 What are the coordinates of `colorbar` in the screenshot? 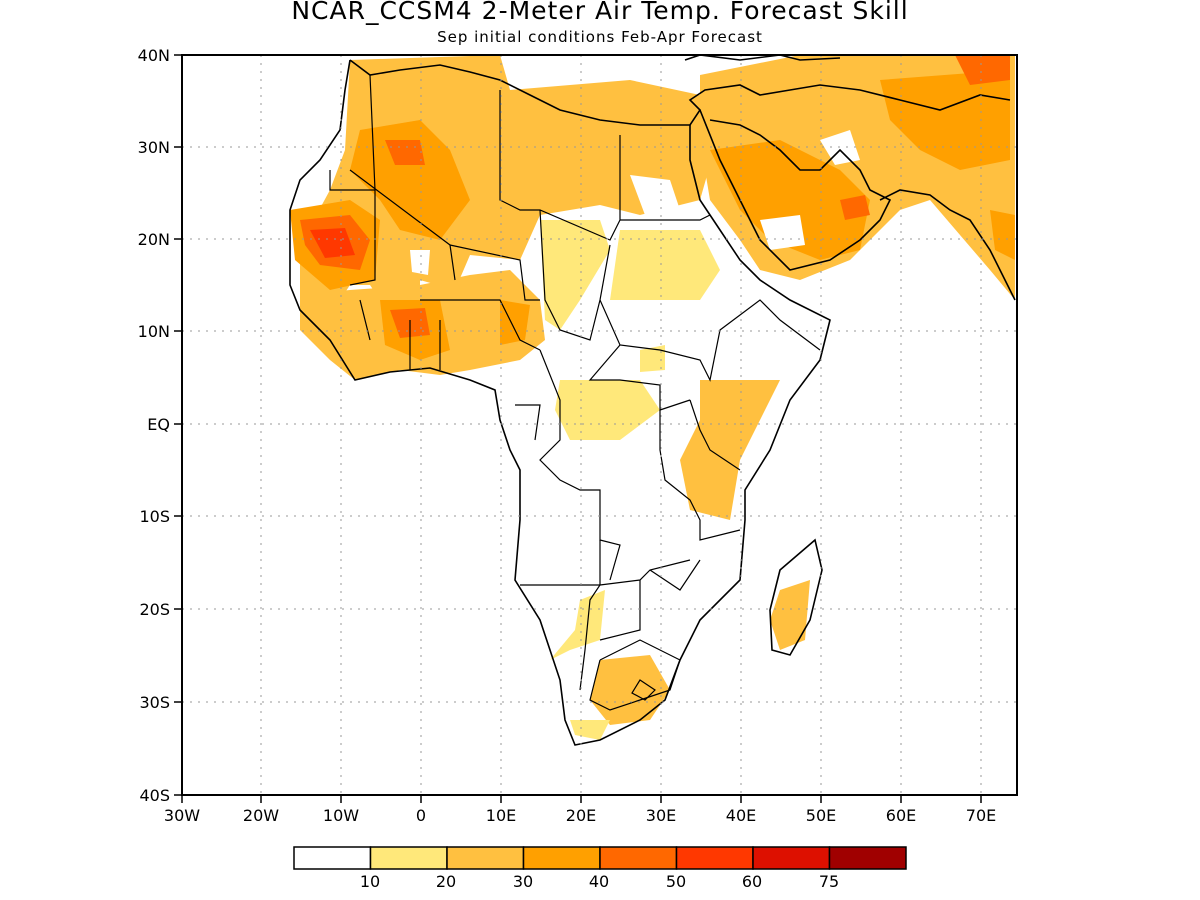 It's located at (600, 858).